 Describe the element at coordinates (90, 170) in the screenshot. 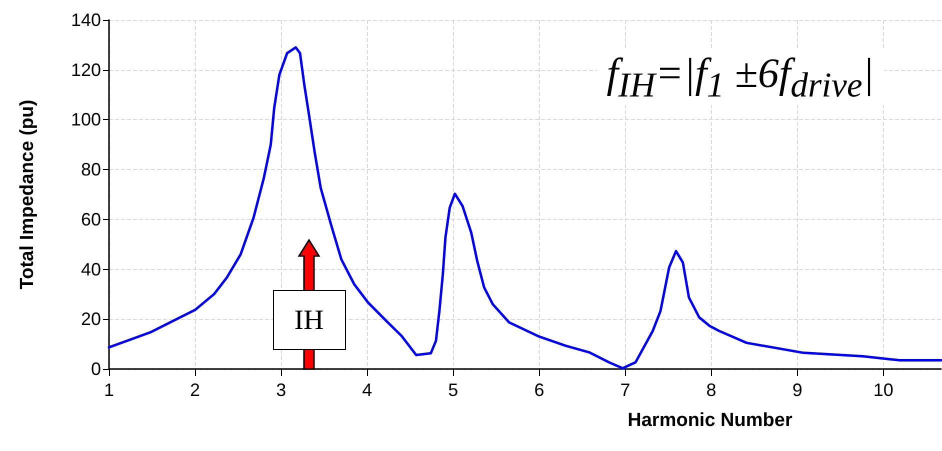

I see `y-tick-label: 80` at that location.